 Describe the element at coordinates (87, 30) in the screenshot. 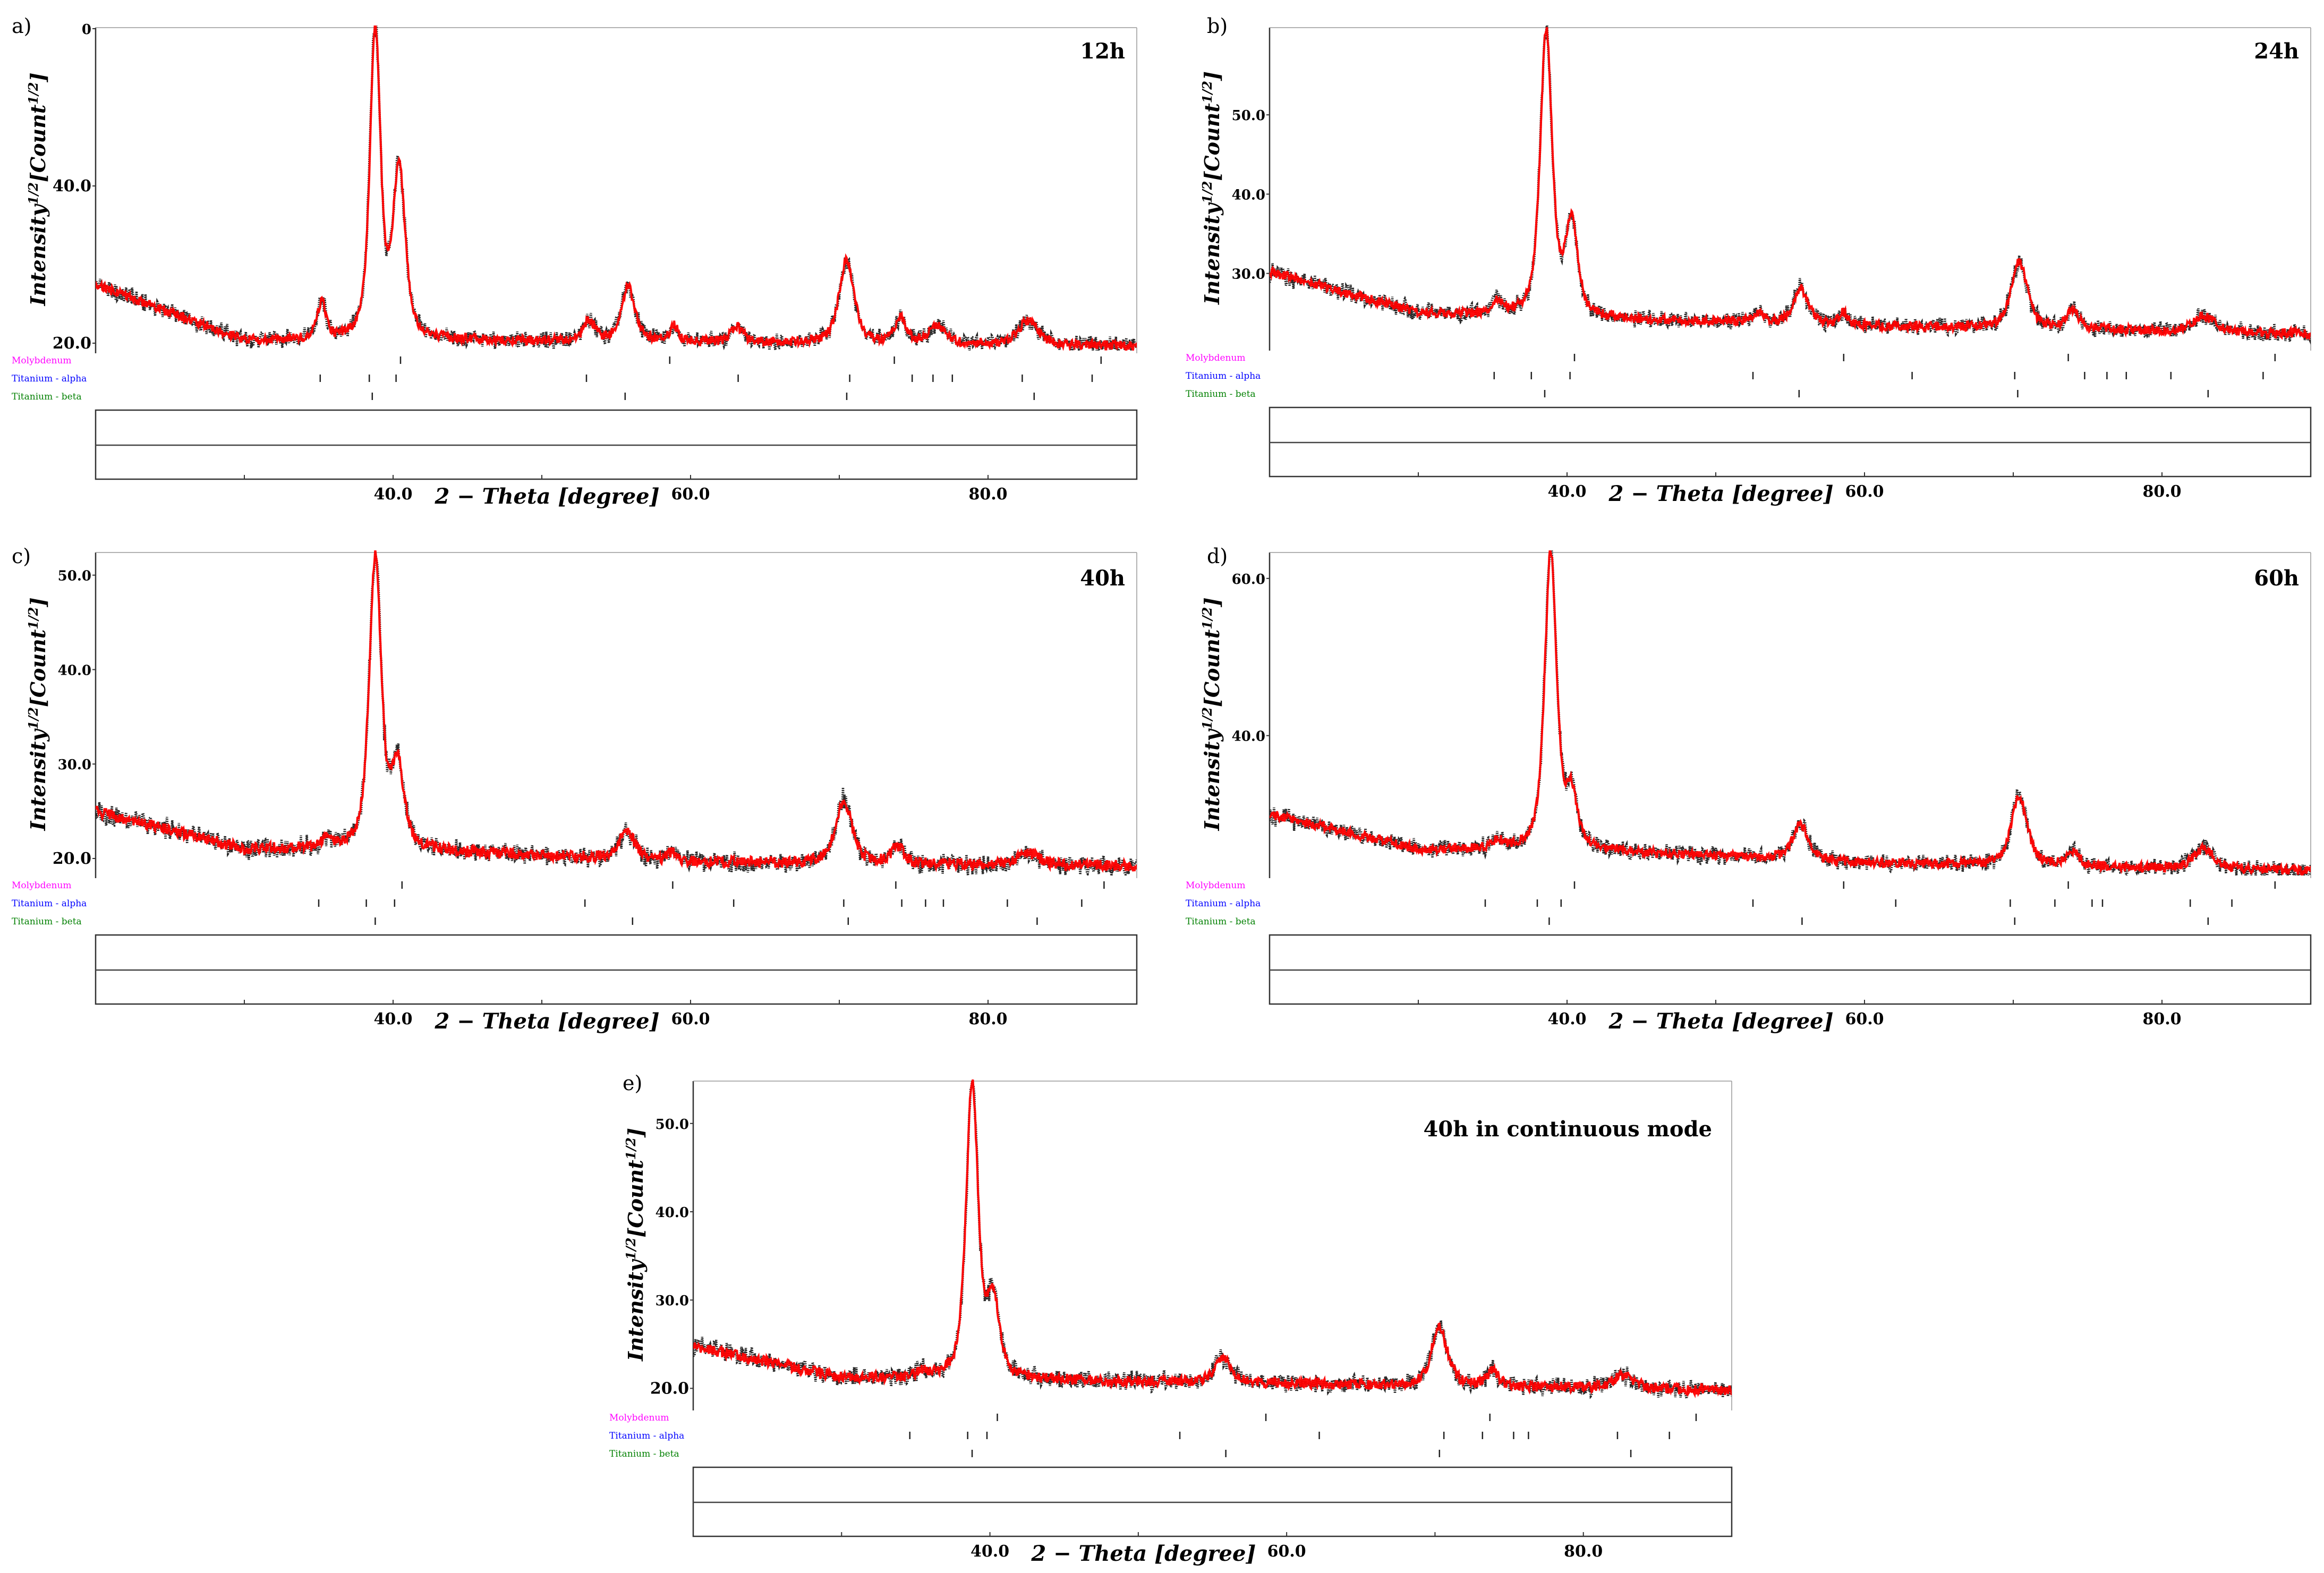

I see `y-tick-label: 0` at that location.